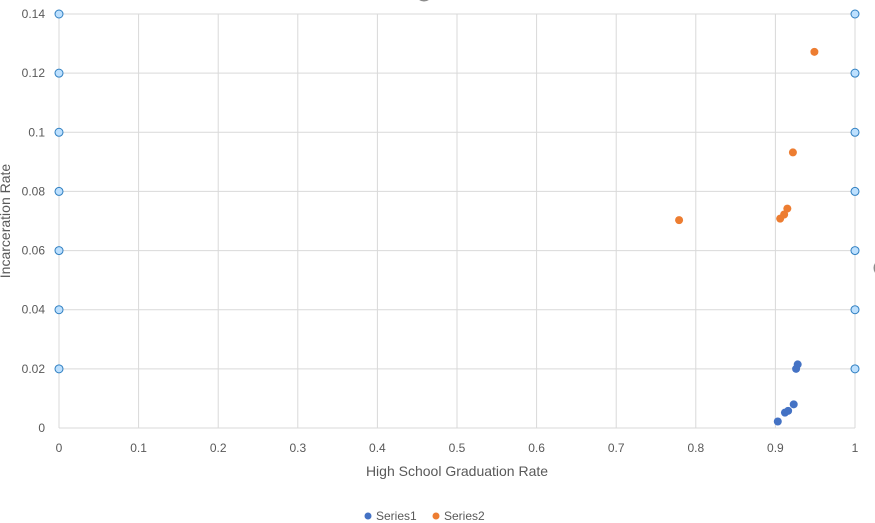 The image size is (875, 523). I want to click on x-tick-label: 0, so click(59, 448).